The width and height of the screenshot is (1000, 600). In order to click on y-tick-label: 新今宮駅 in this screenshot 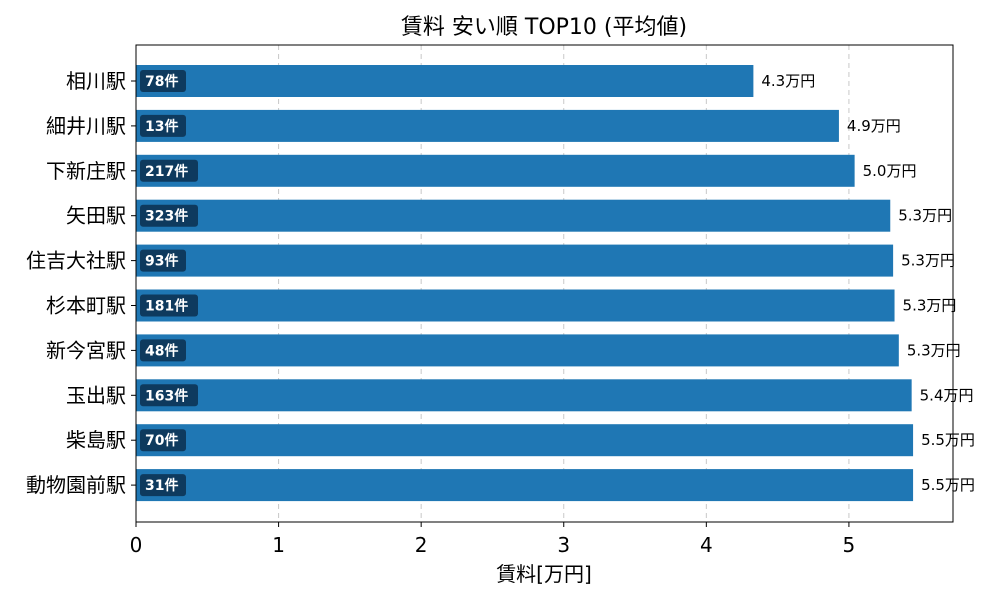, I will do `click(86, 350)`.